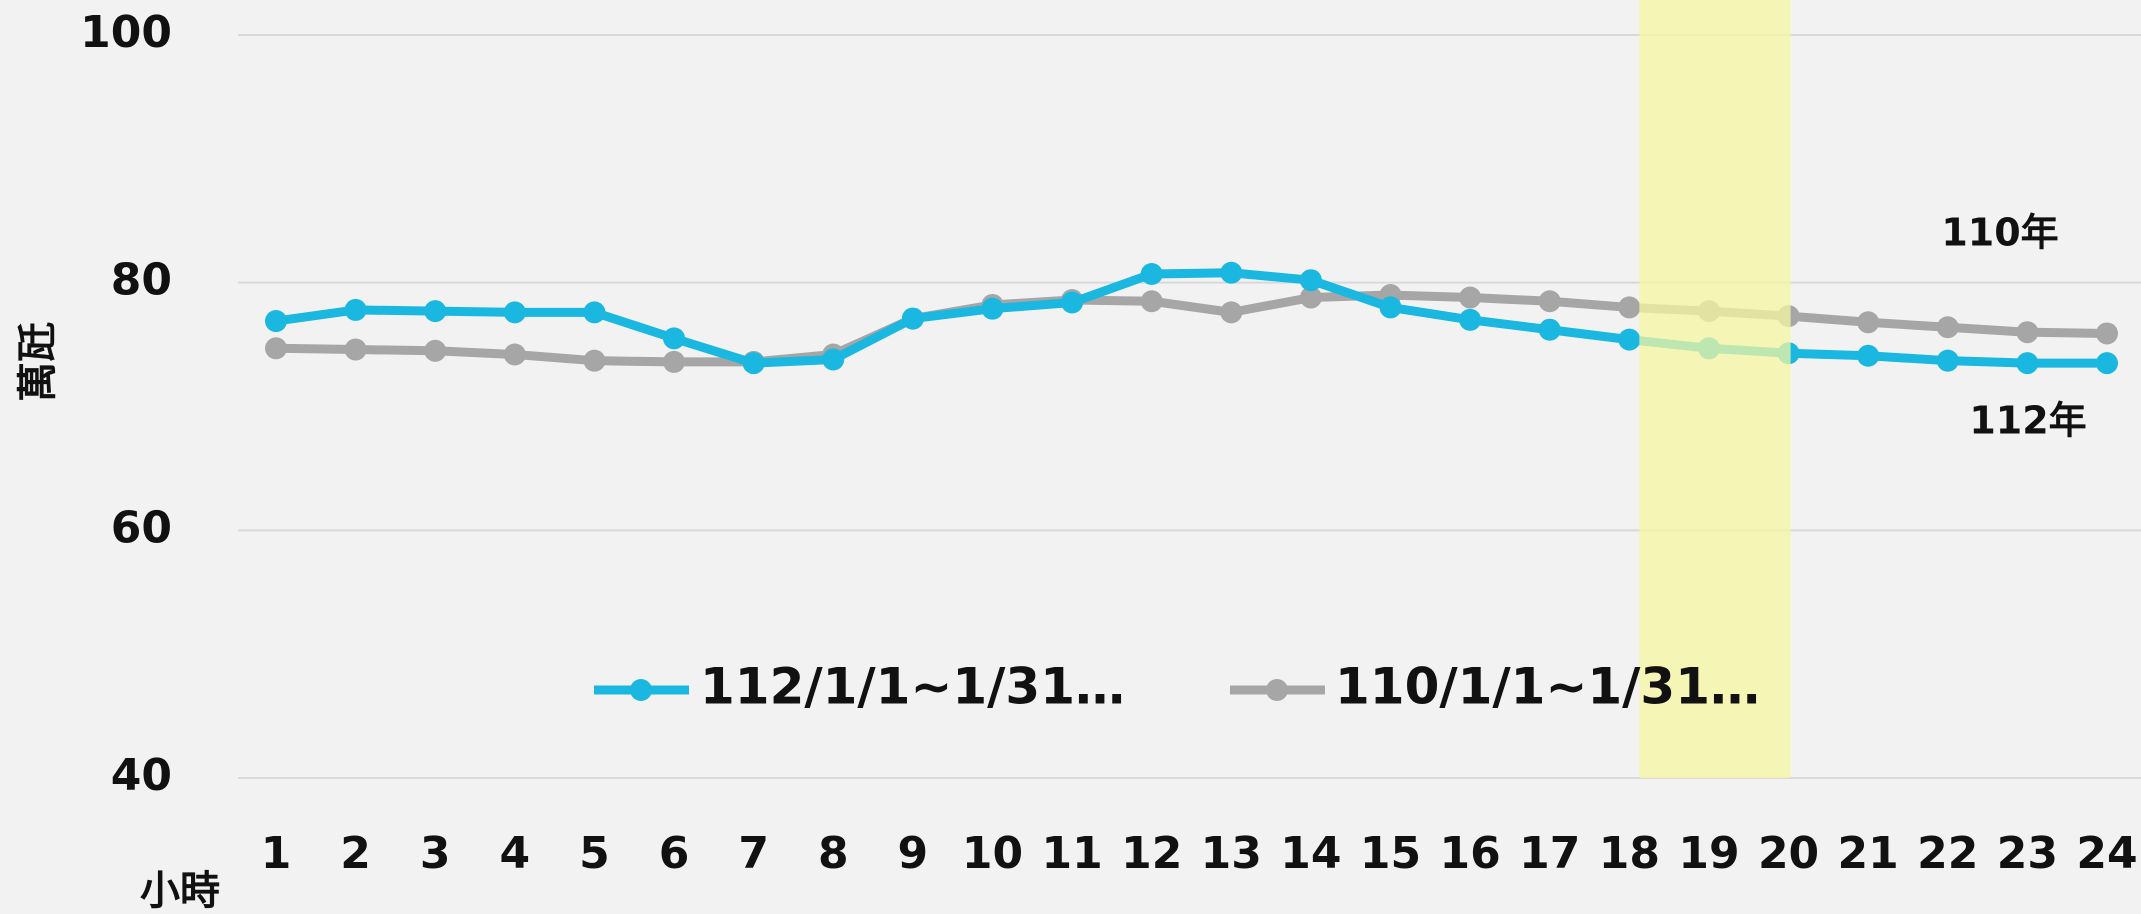 This screenshot has height=914, width=2141. I want to click on x-tick-label: 17, so click(1549, 853).